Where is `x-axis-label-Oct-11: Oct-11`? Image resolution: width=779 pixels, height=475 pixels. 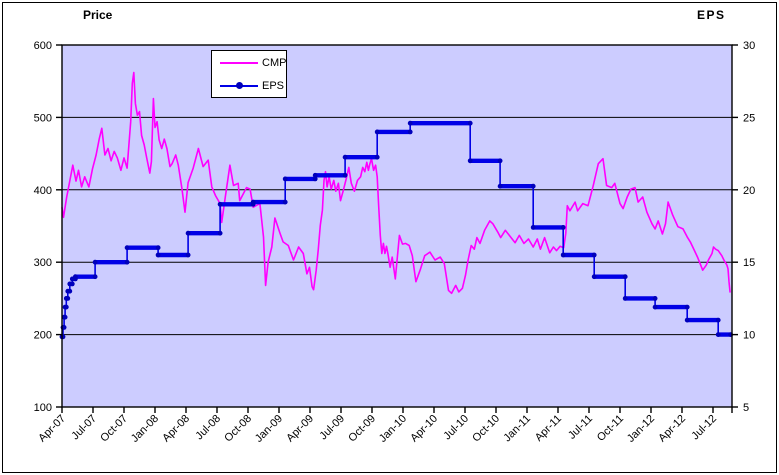 x-axis-label-Oct-11: Oct-11 is located at coordinates (610, 428).